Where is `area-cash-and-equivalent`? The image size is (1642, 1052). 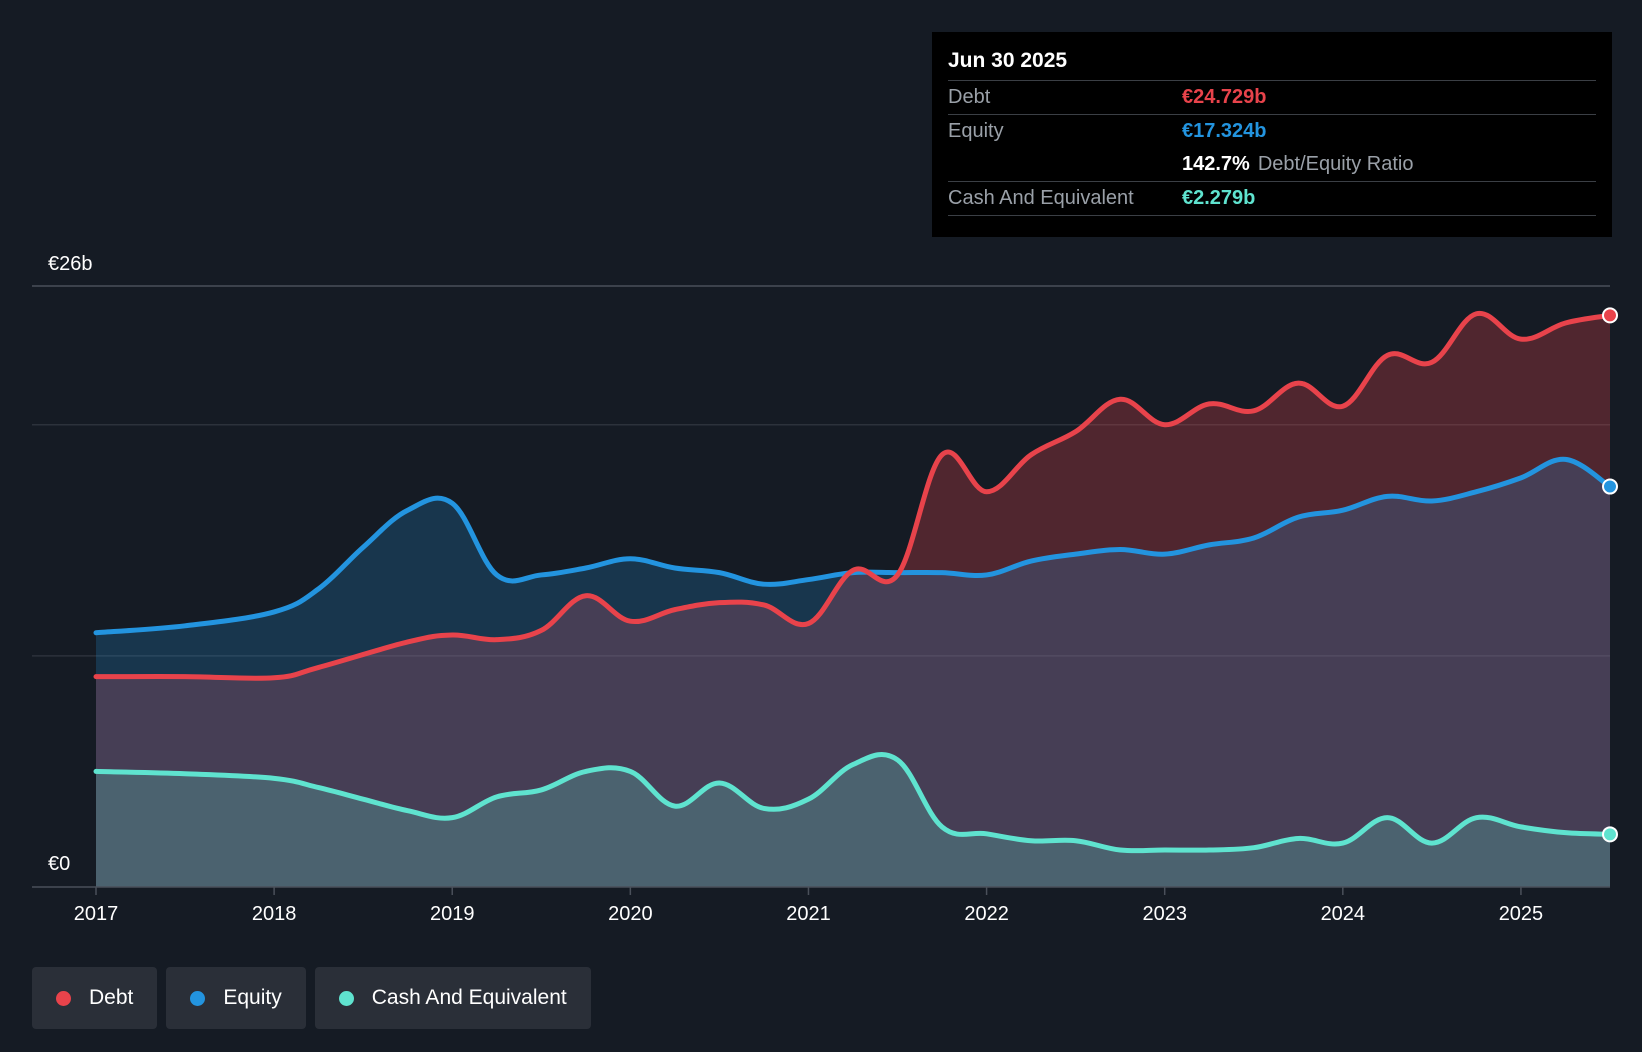 area-cash-and-equivalent is located at coordinates (853, 820).